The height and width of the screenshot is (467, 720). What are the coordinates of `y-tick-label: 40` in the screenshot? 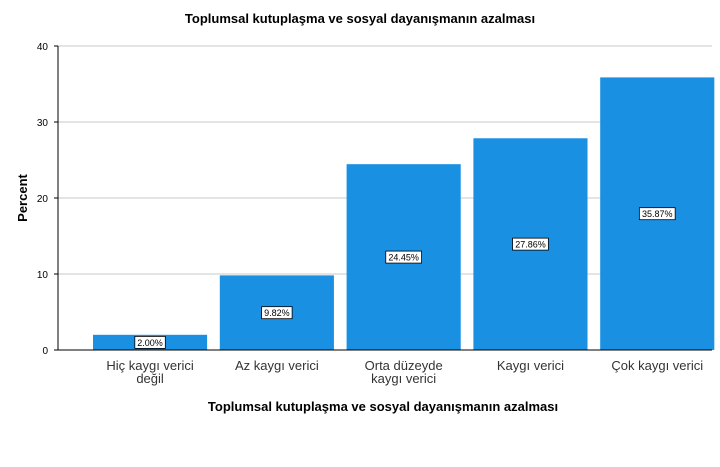 It's located at (43, 47).